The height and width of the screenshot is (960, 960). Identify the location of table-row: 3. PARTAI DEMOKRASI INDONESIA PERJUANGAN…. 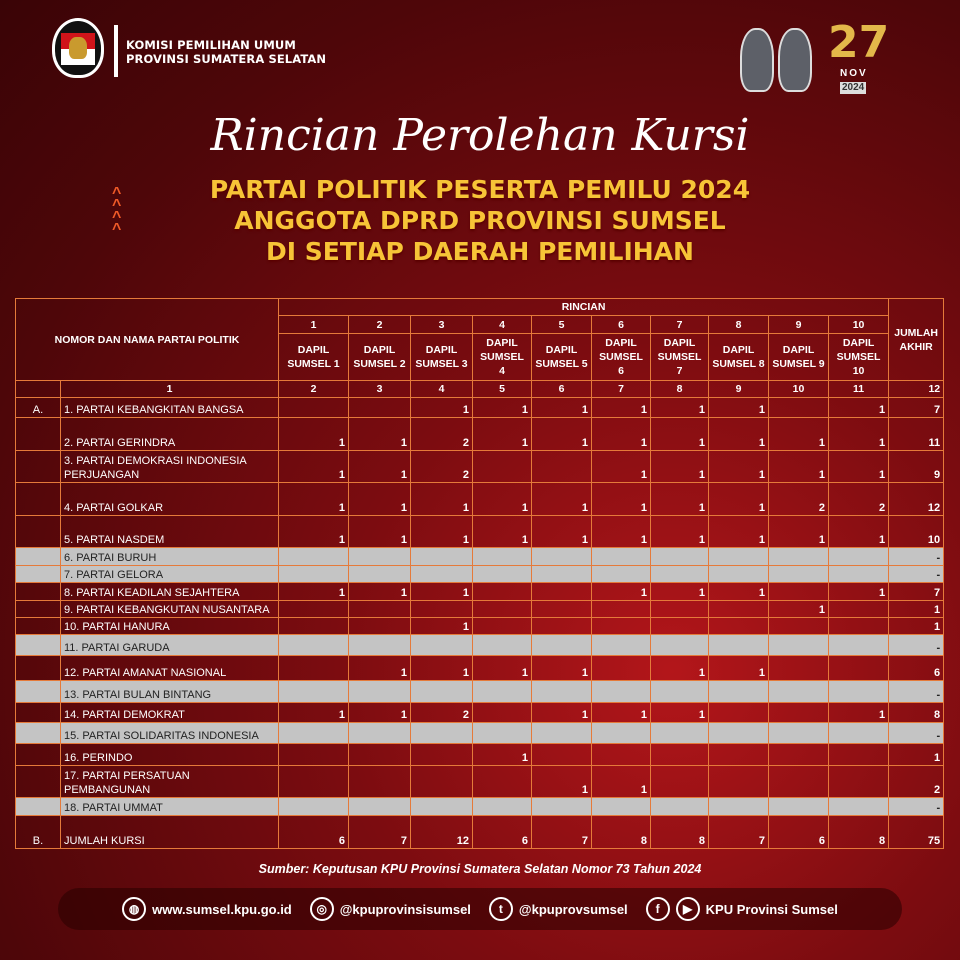
(480, 466).